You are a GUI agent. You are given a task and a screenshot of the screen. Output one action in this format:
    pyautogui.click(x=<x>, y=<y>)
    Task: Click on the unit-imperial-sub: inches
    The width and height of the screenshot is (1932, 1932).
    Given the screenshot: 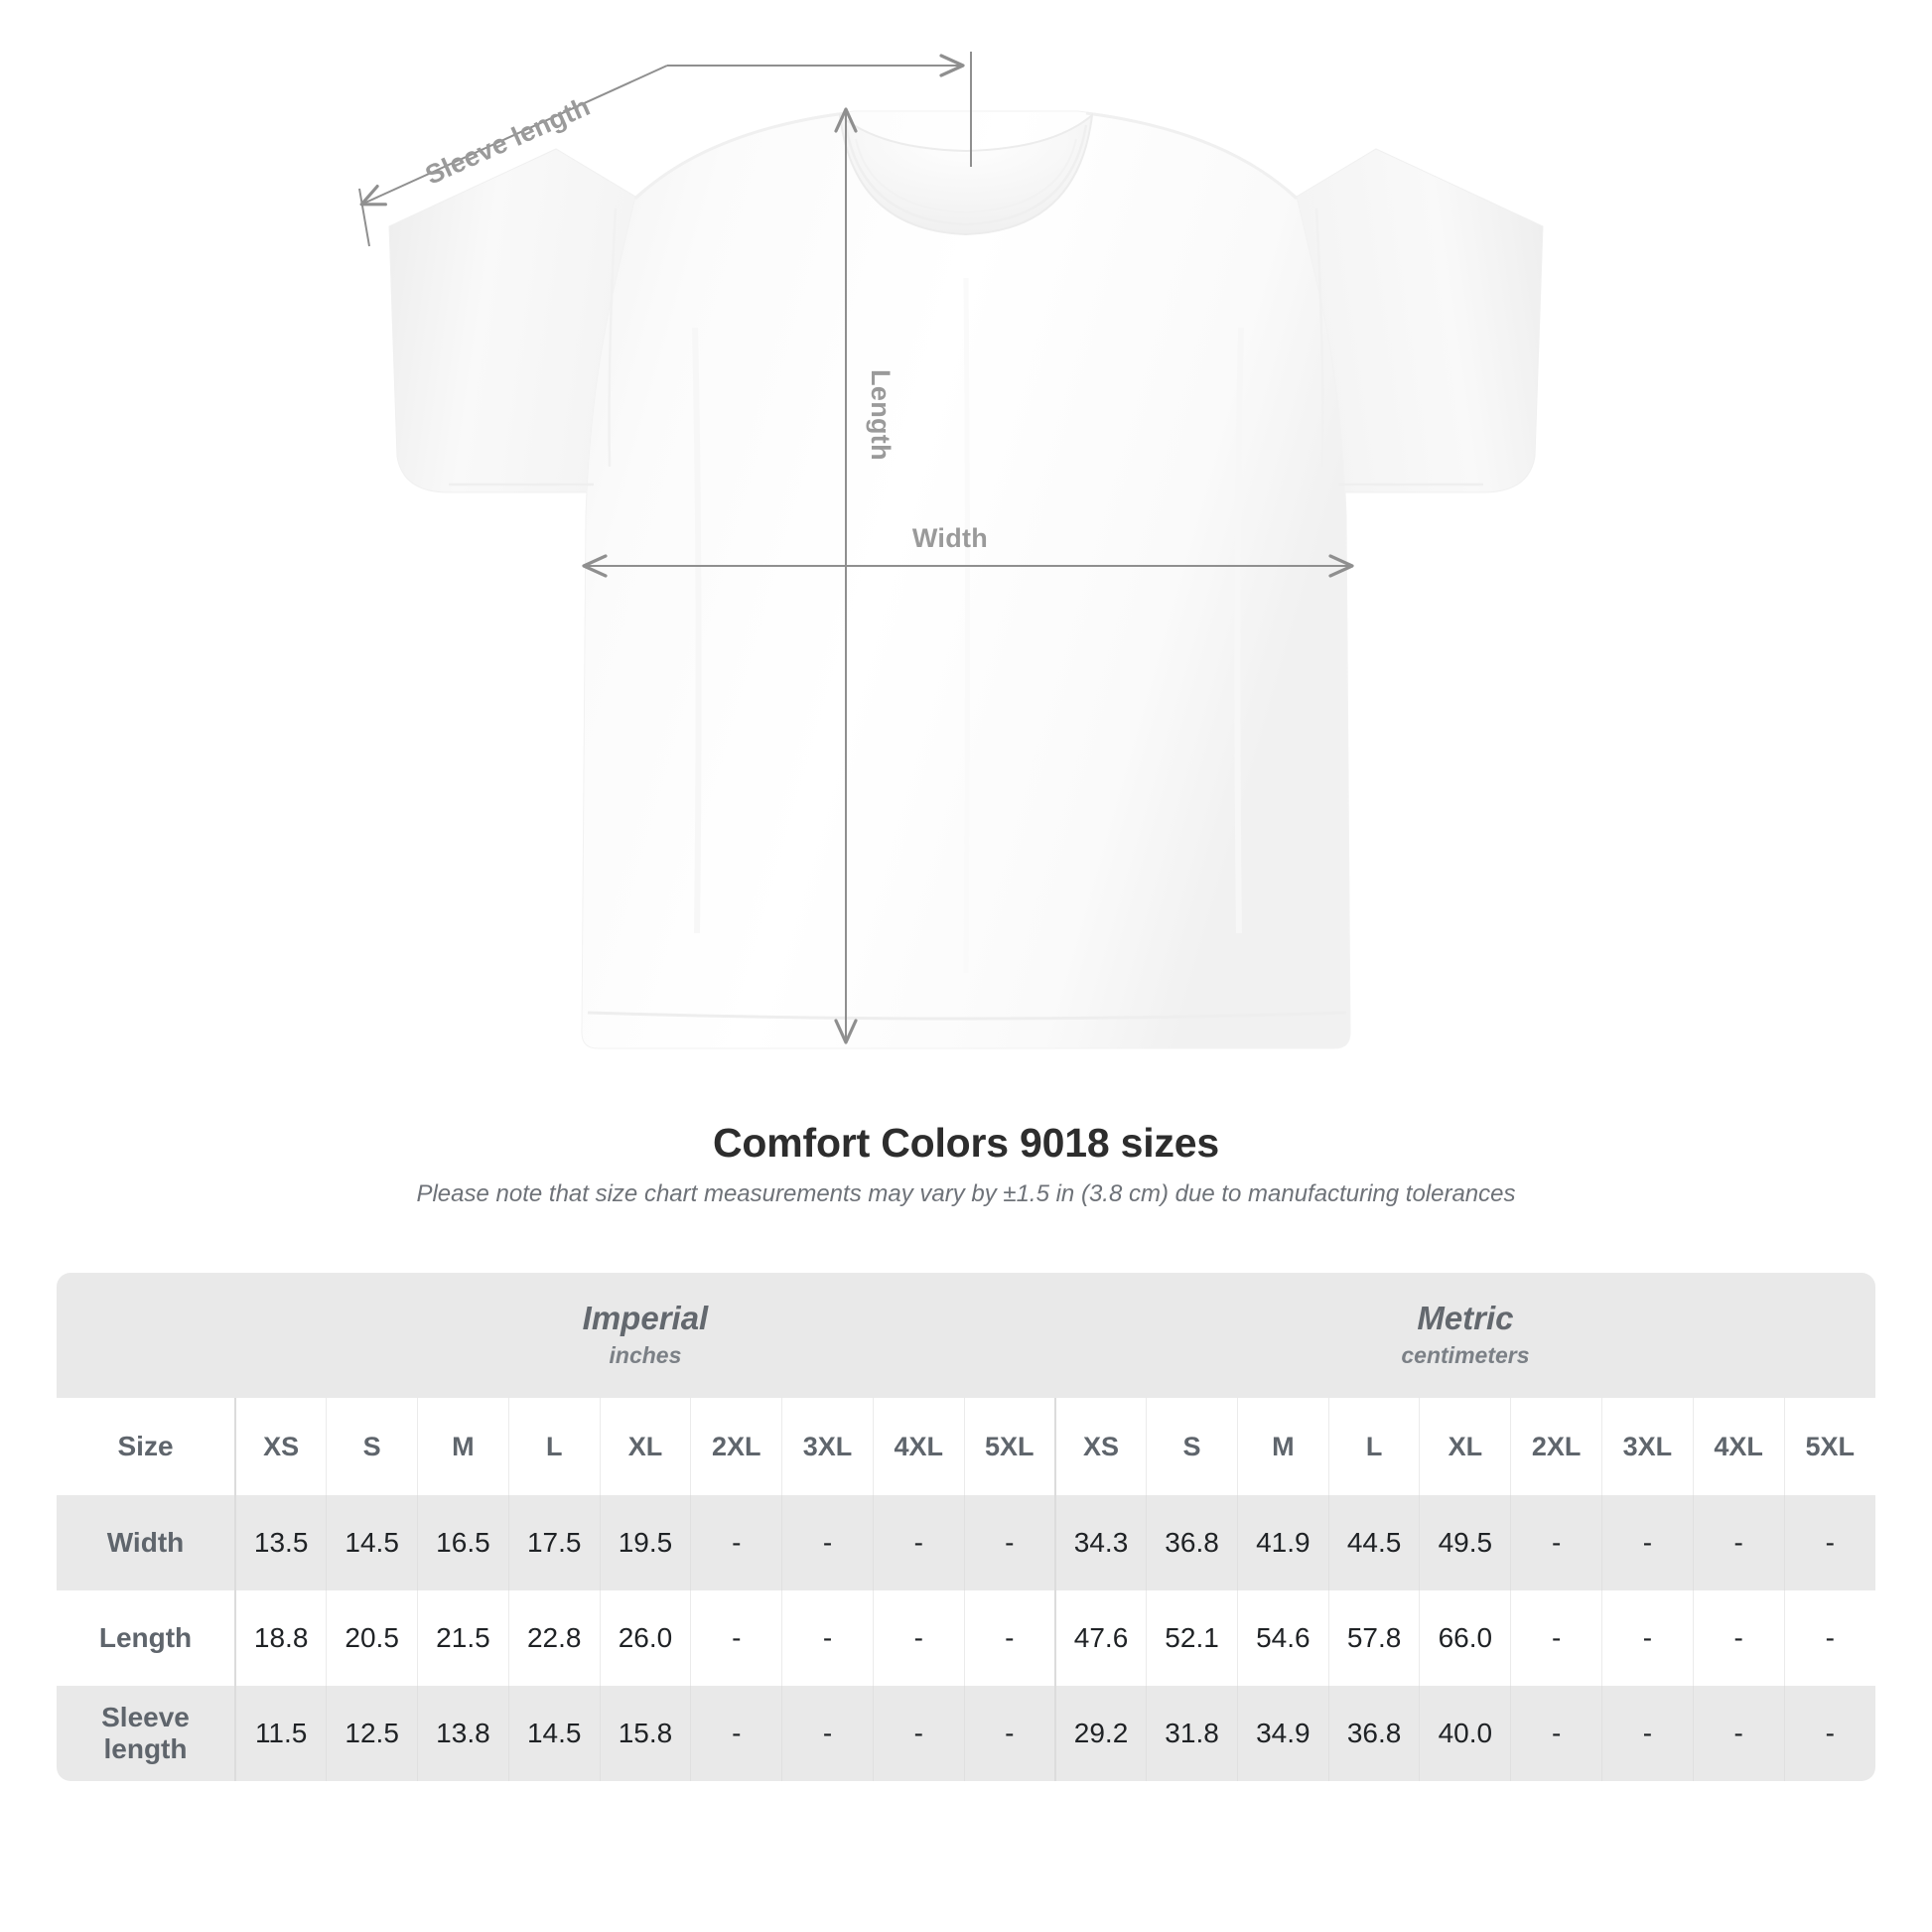 What is the action you would take?
    pyautogui.click(x=646, y=1355)
    